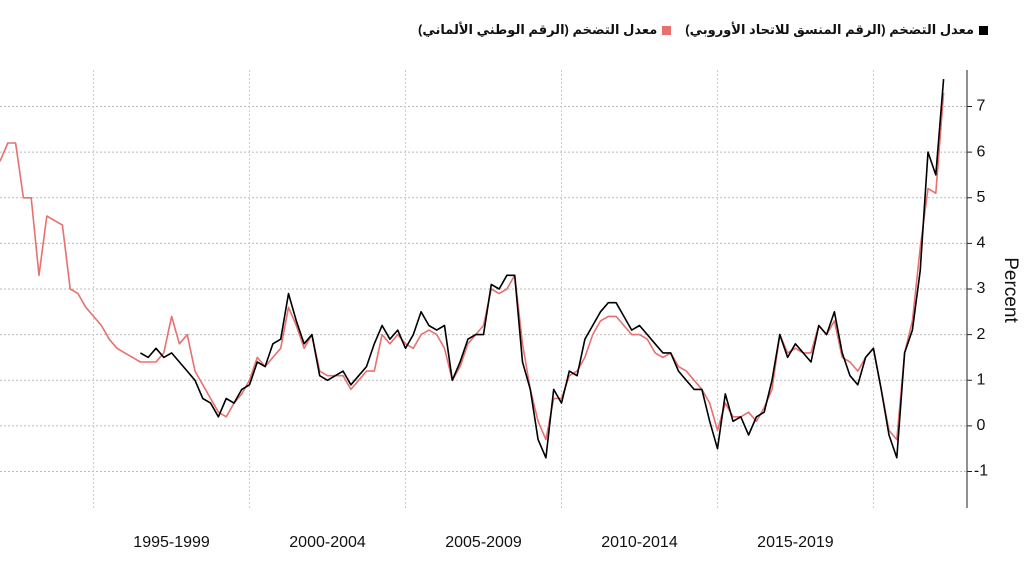  Describe the element at coordinates (795, 542) in the screenshot. I see `x-tick-label: 2015-2019` at that location.